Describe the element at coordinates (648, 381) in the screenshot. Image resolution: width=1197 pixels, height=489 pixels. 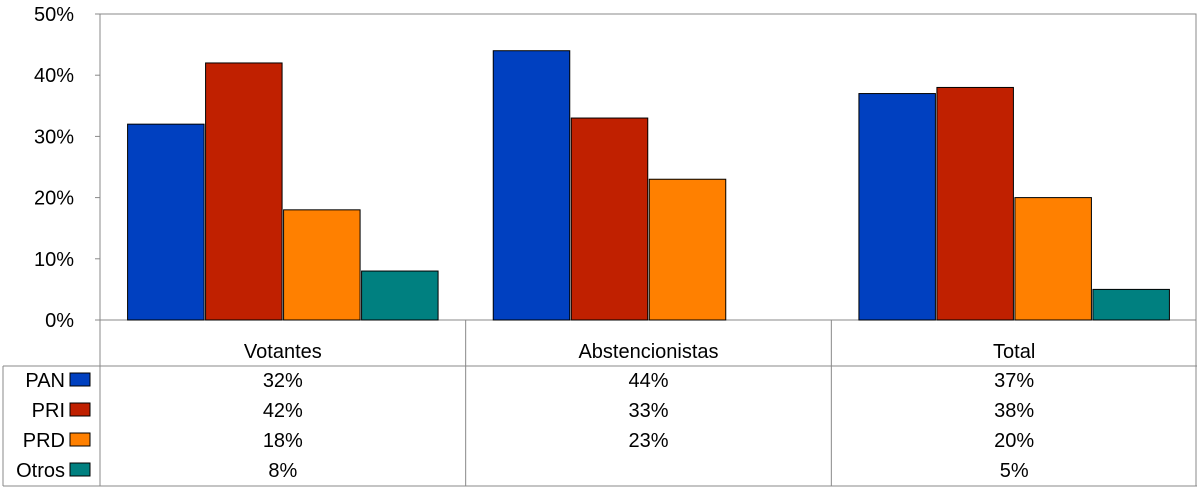
I see `data-label: 44%` at that location.